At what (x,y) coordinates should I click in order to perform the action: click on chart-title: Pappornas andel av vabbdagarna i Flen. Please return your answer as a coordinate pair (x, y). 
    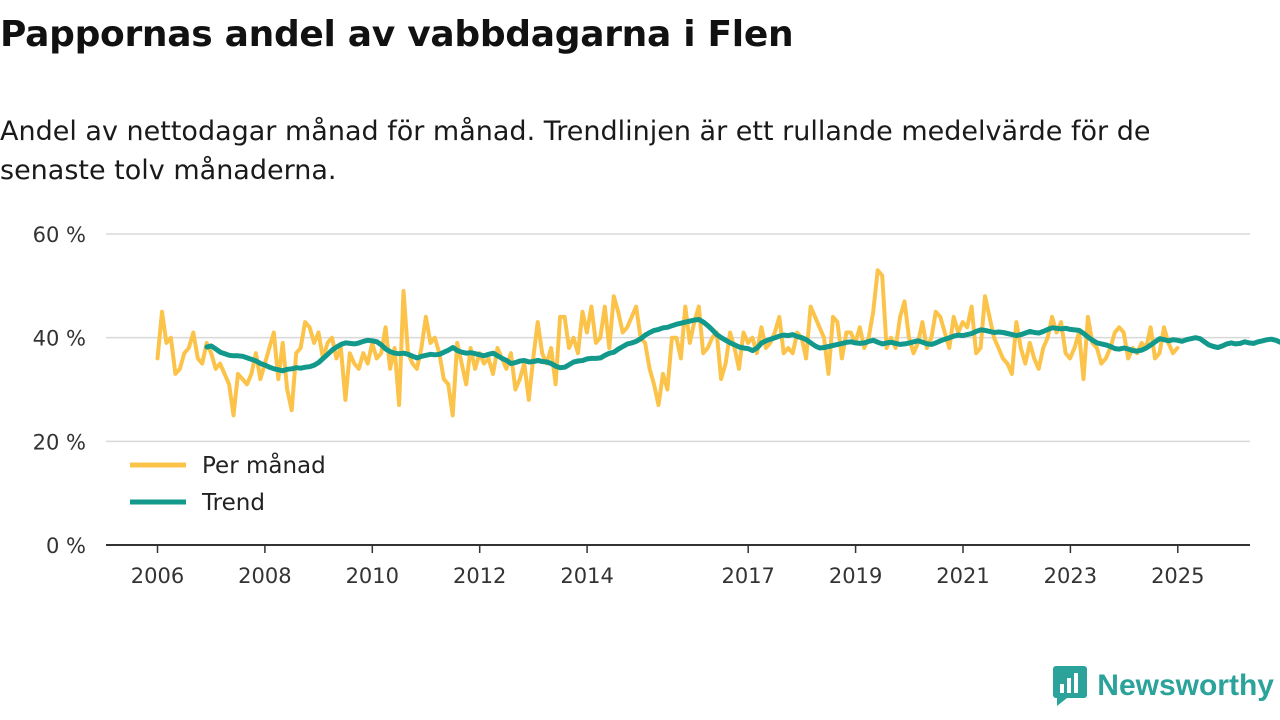
    Looking at the image, I should click on (397, 34).